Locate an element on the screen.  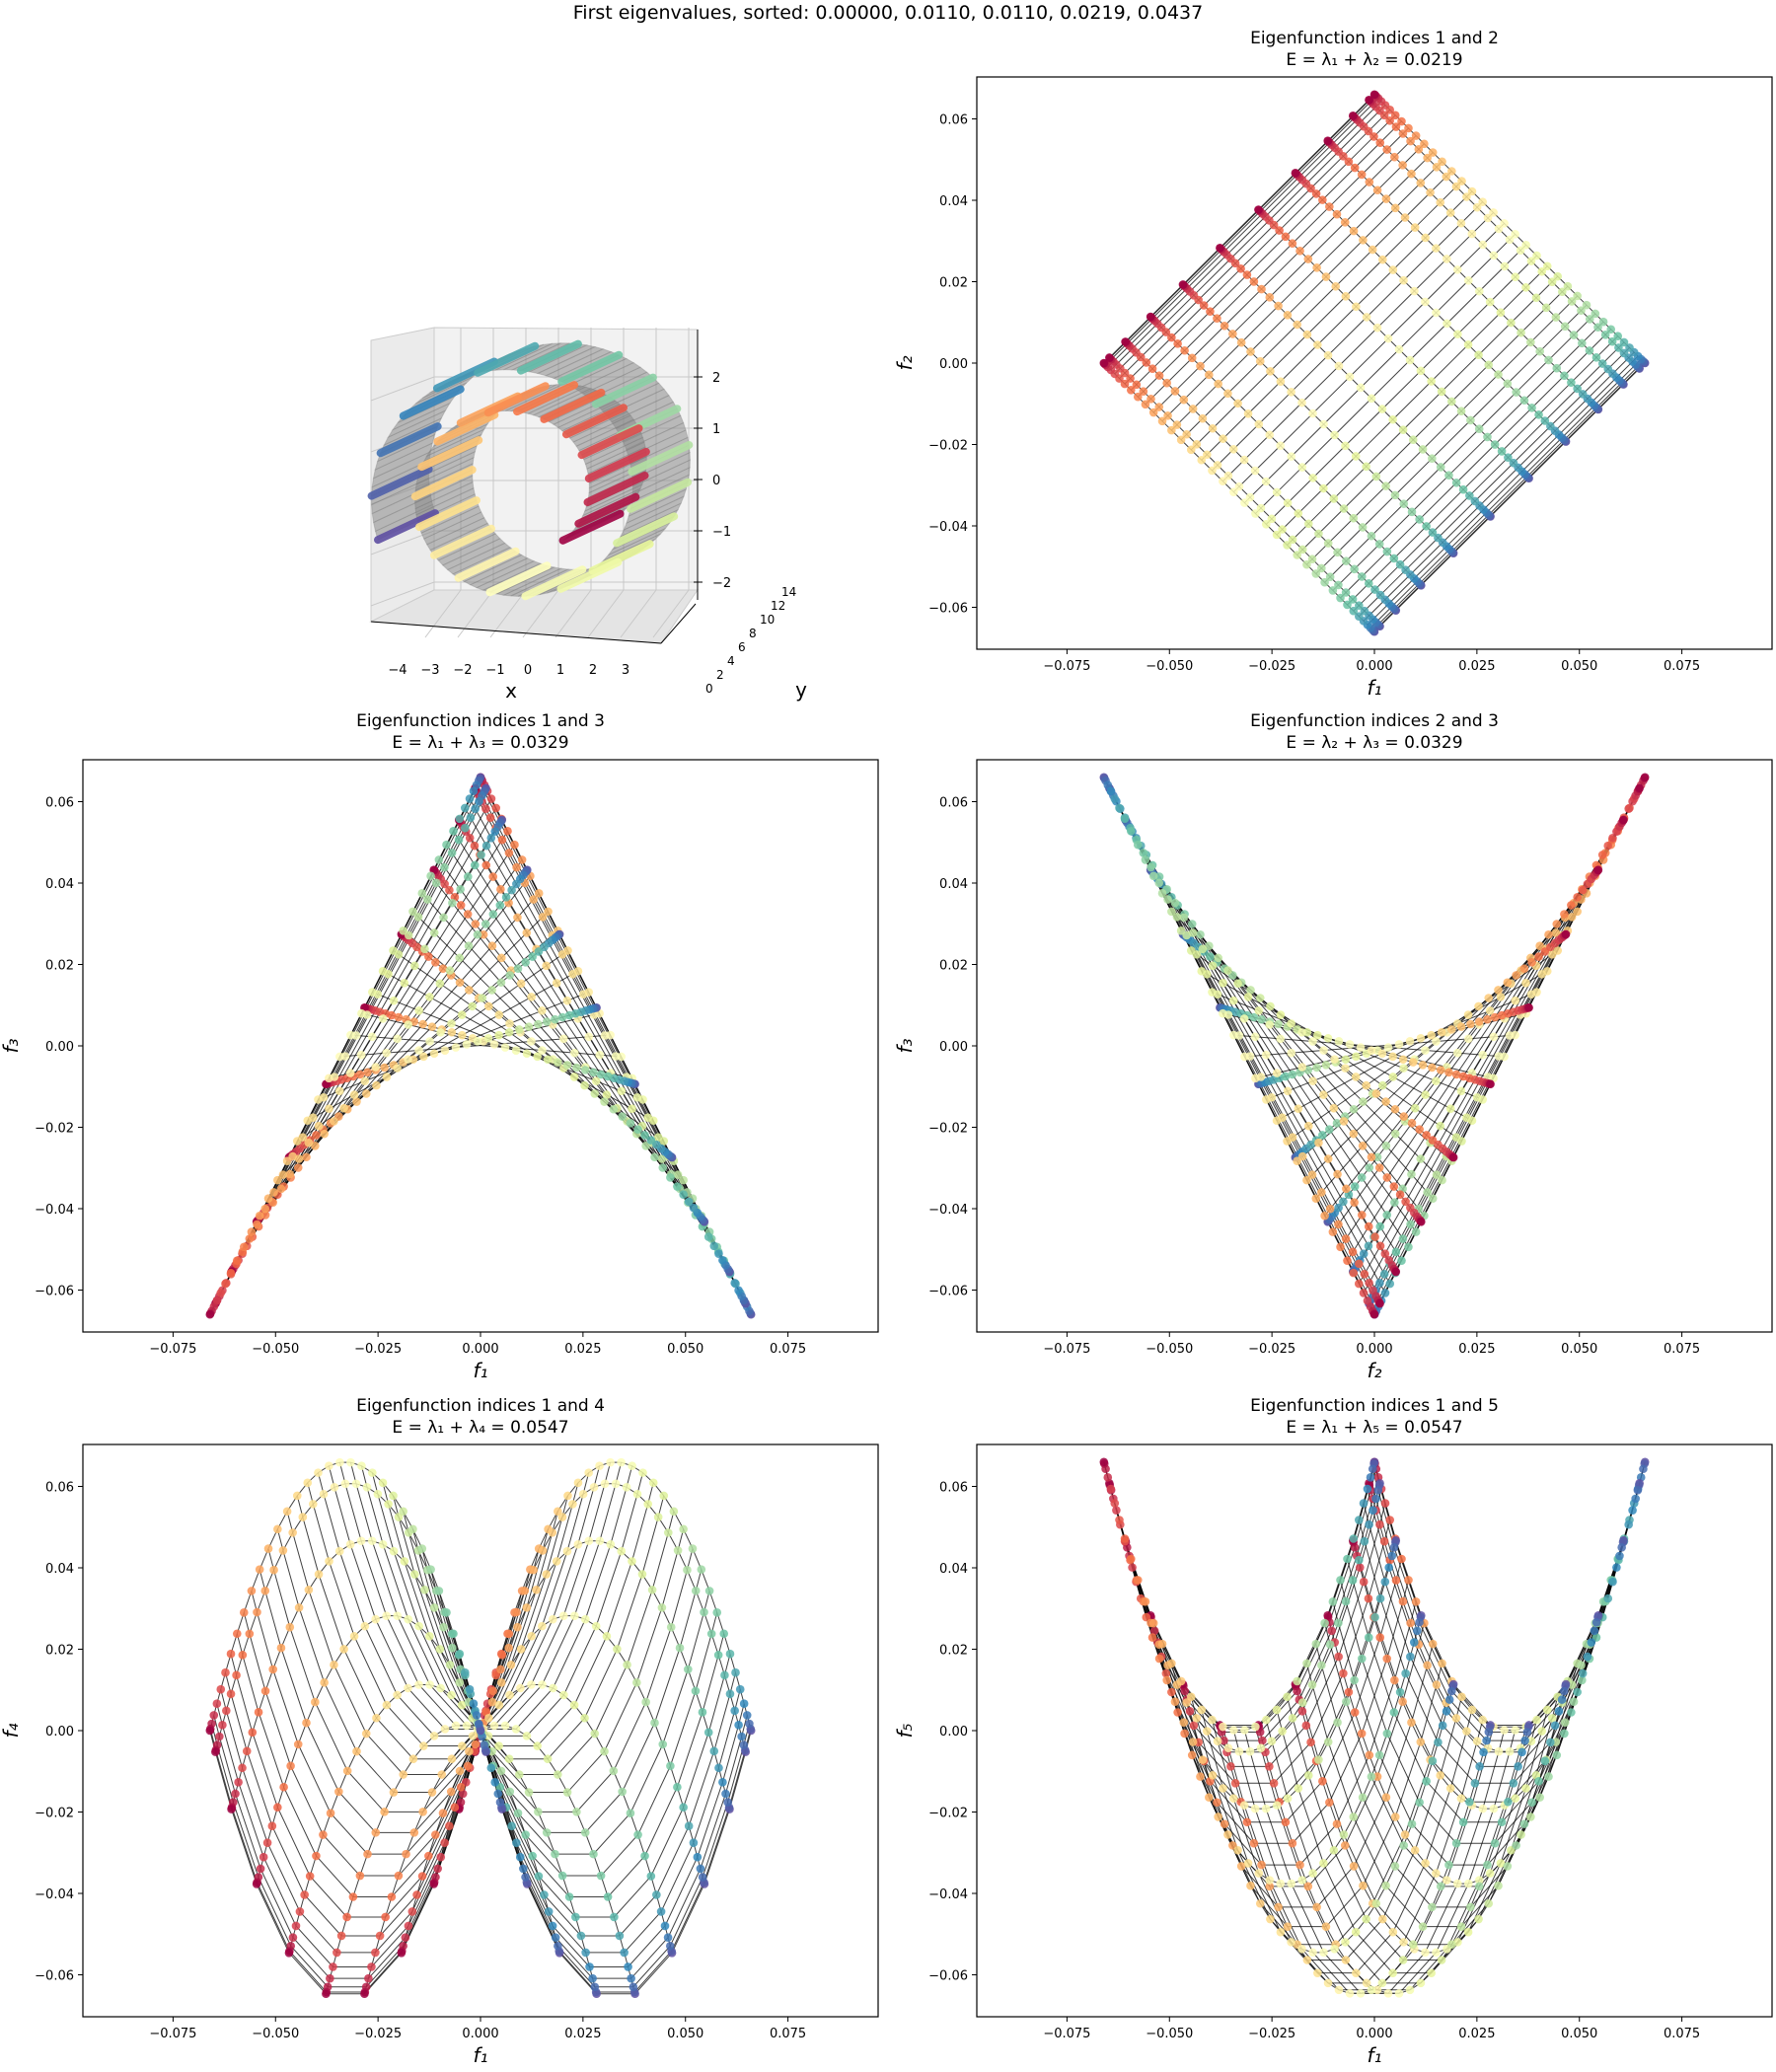
y-tick-label: 6 is located at coordinates (742, 647).